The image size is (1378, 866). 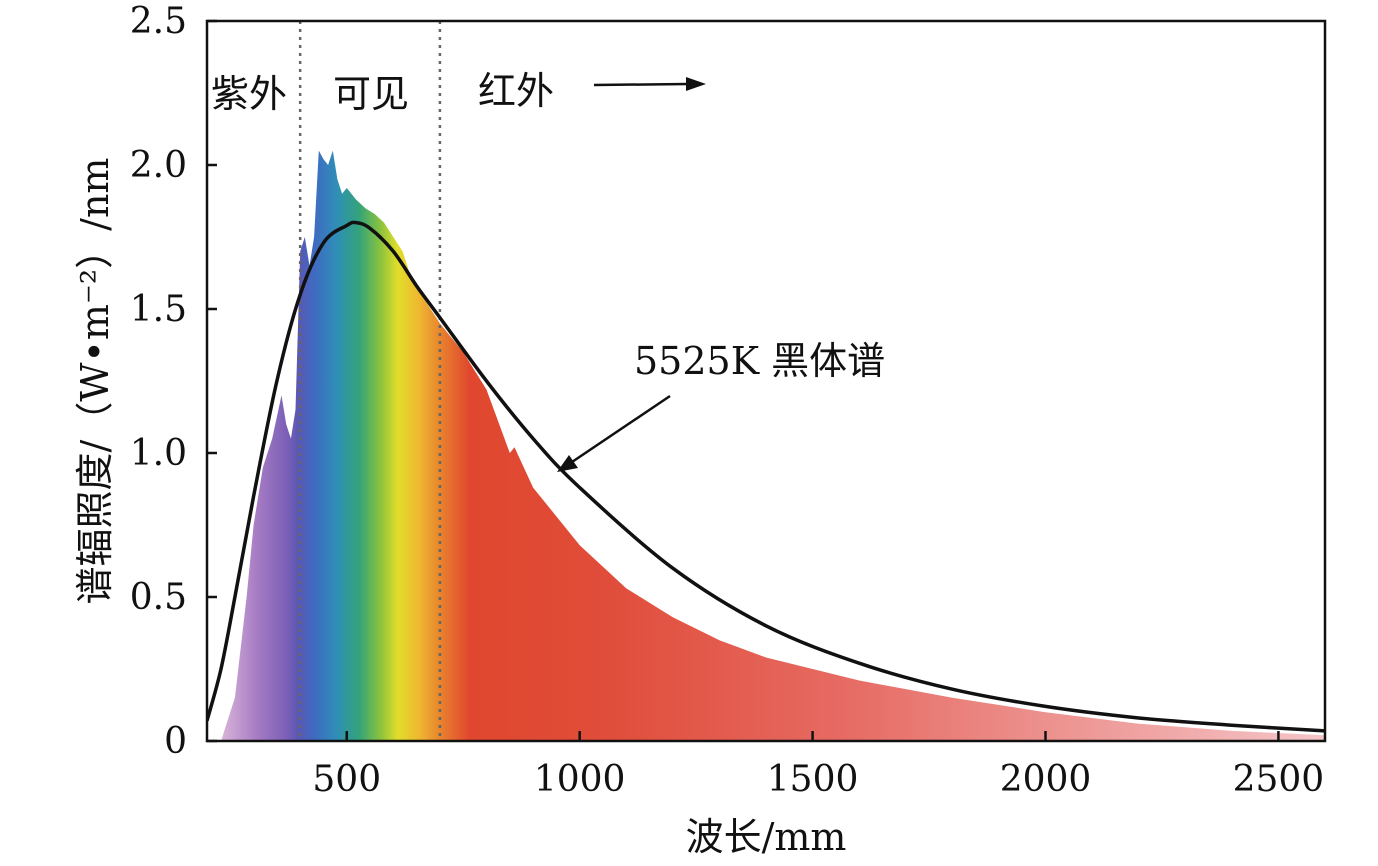 I want to click on y-tick-label: 2.5, so click(x=158, y=21).